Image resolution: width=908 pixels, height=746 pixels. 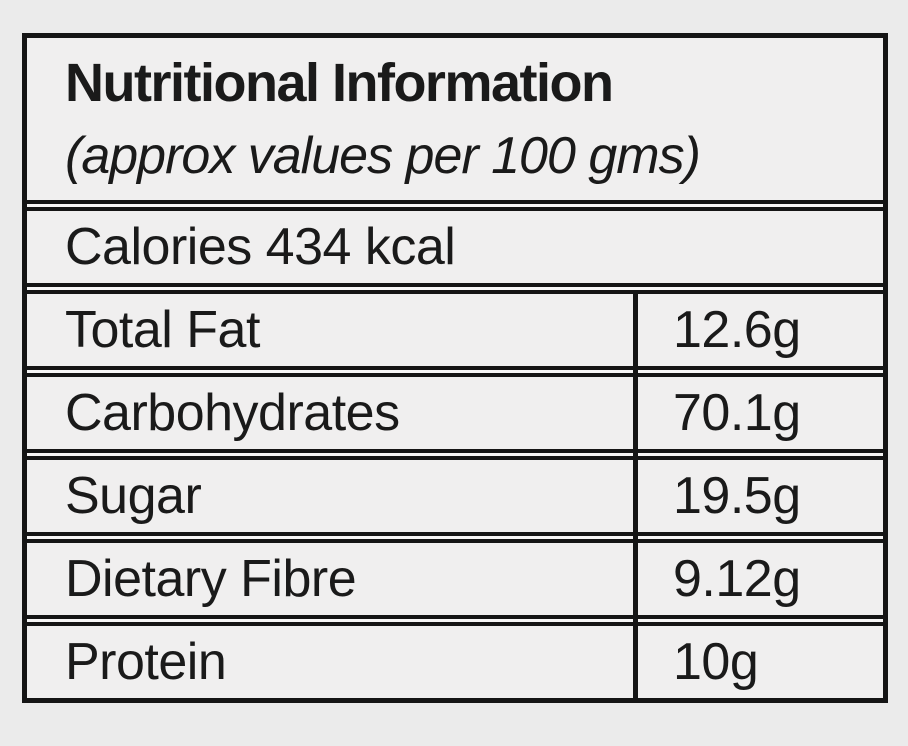 I want to click on nutrient-value: 10g, so click(x=716, y=662).